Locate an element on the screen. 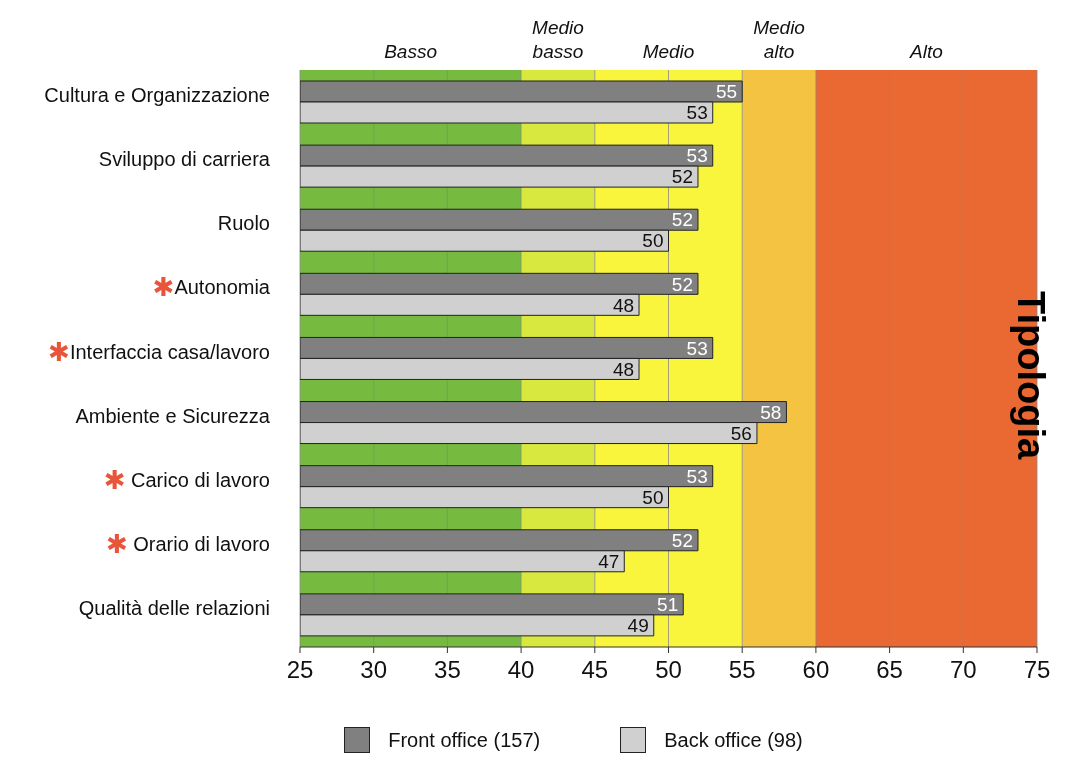  legend-label: Back office (98) is located at coordinates (733, 740).